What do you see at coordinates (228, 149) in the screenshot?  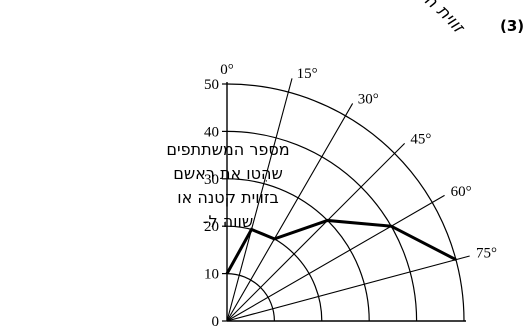 I see `caption-line: מספר המשתתפים` at bounding box center [228, 149].